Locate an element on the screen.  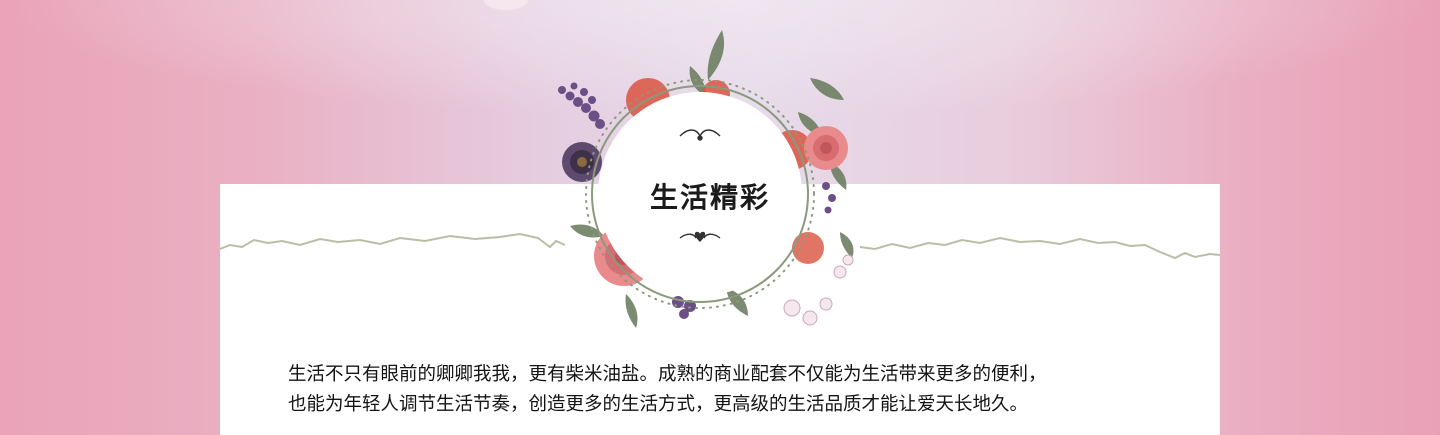
heart-ornament-icon is located at coordinates (700, 236).